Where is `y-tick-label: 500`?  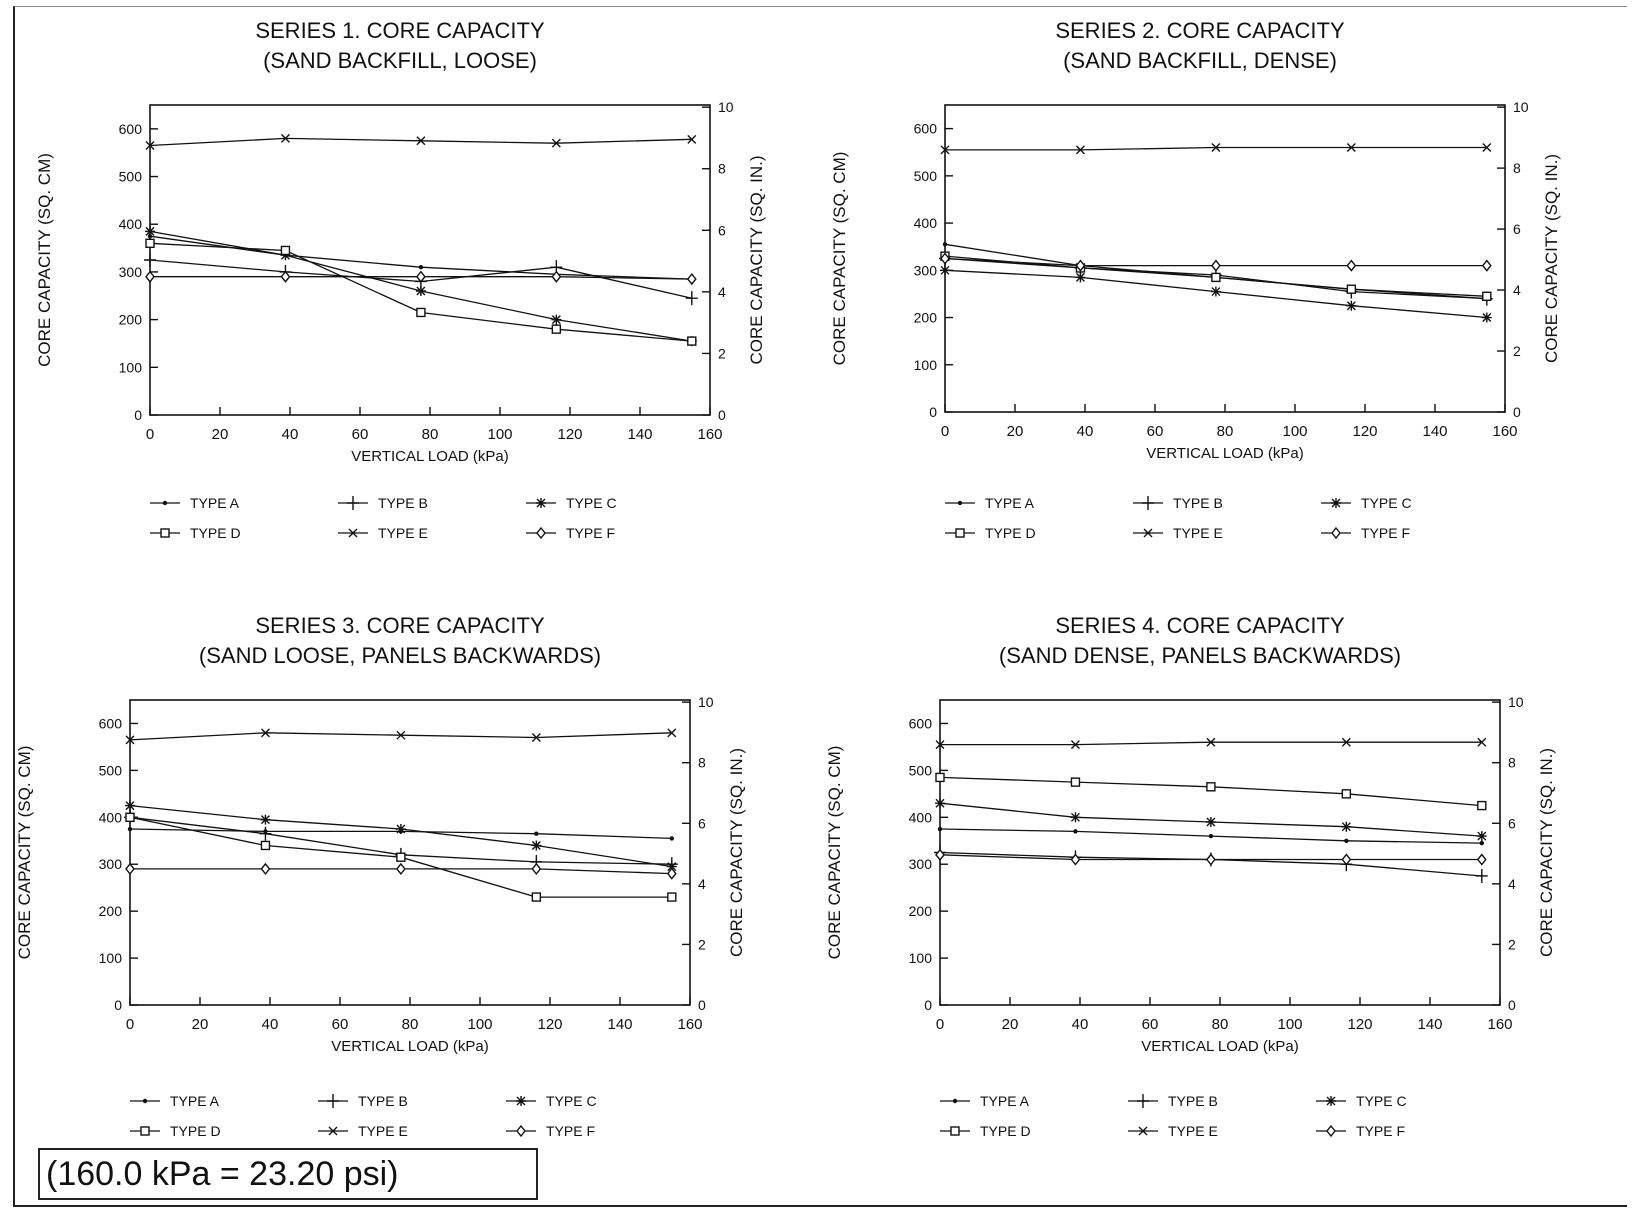
y-tick-label: 500 is located at coordinates (111, 770).